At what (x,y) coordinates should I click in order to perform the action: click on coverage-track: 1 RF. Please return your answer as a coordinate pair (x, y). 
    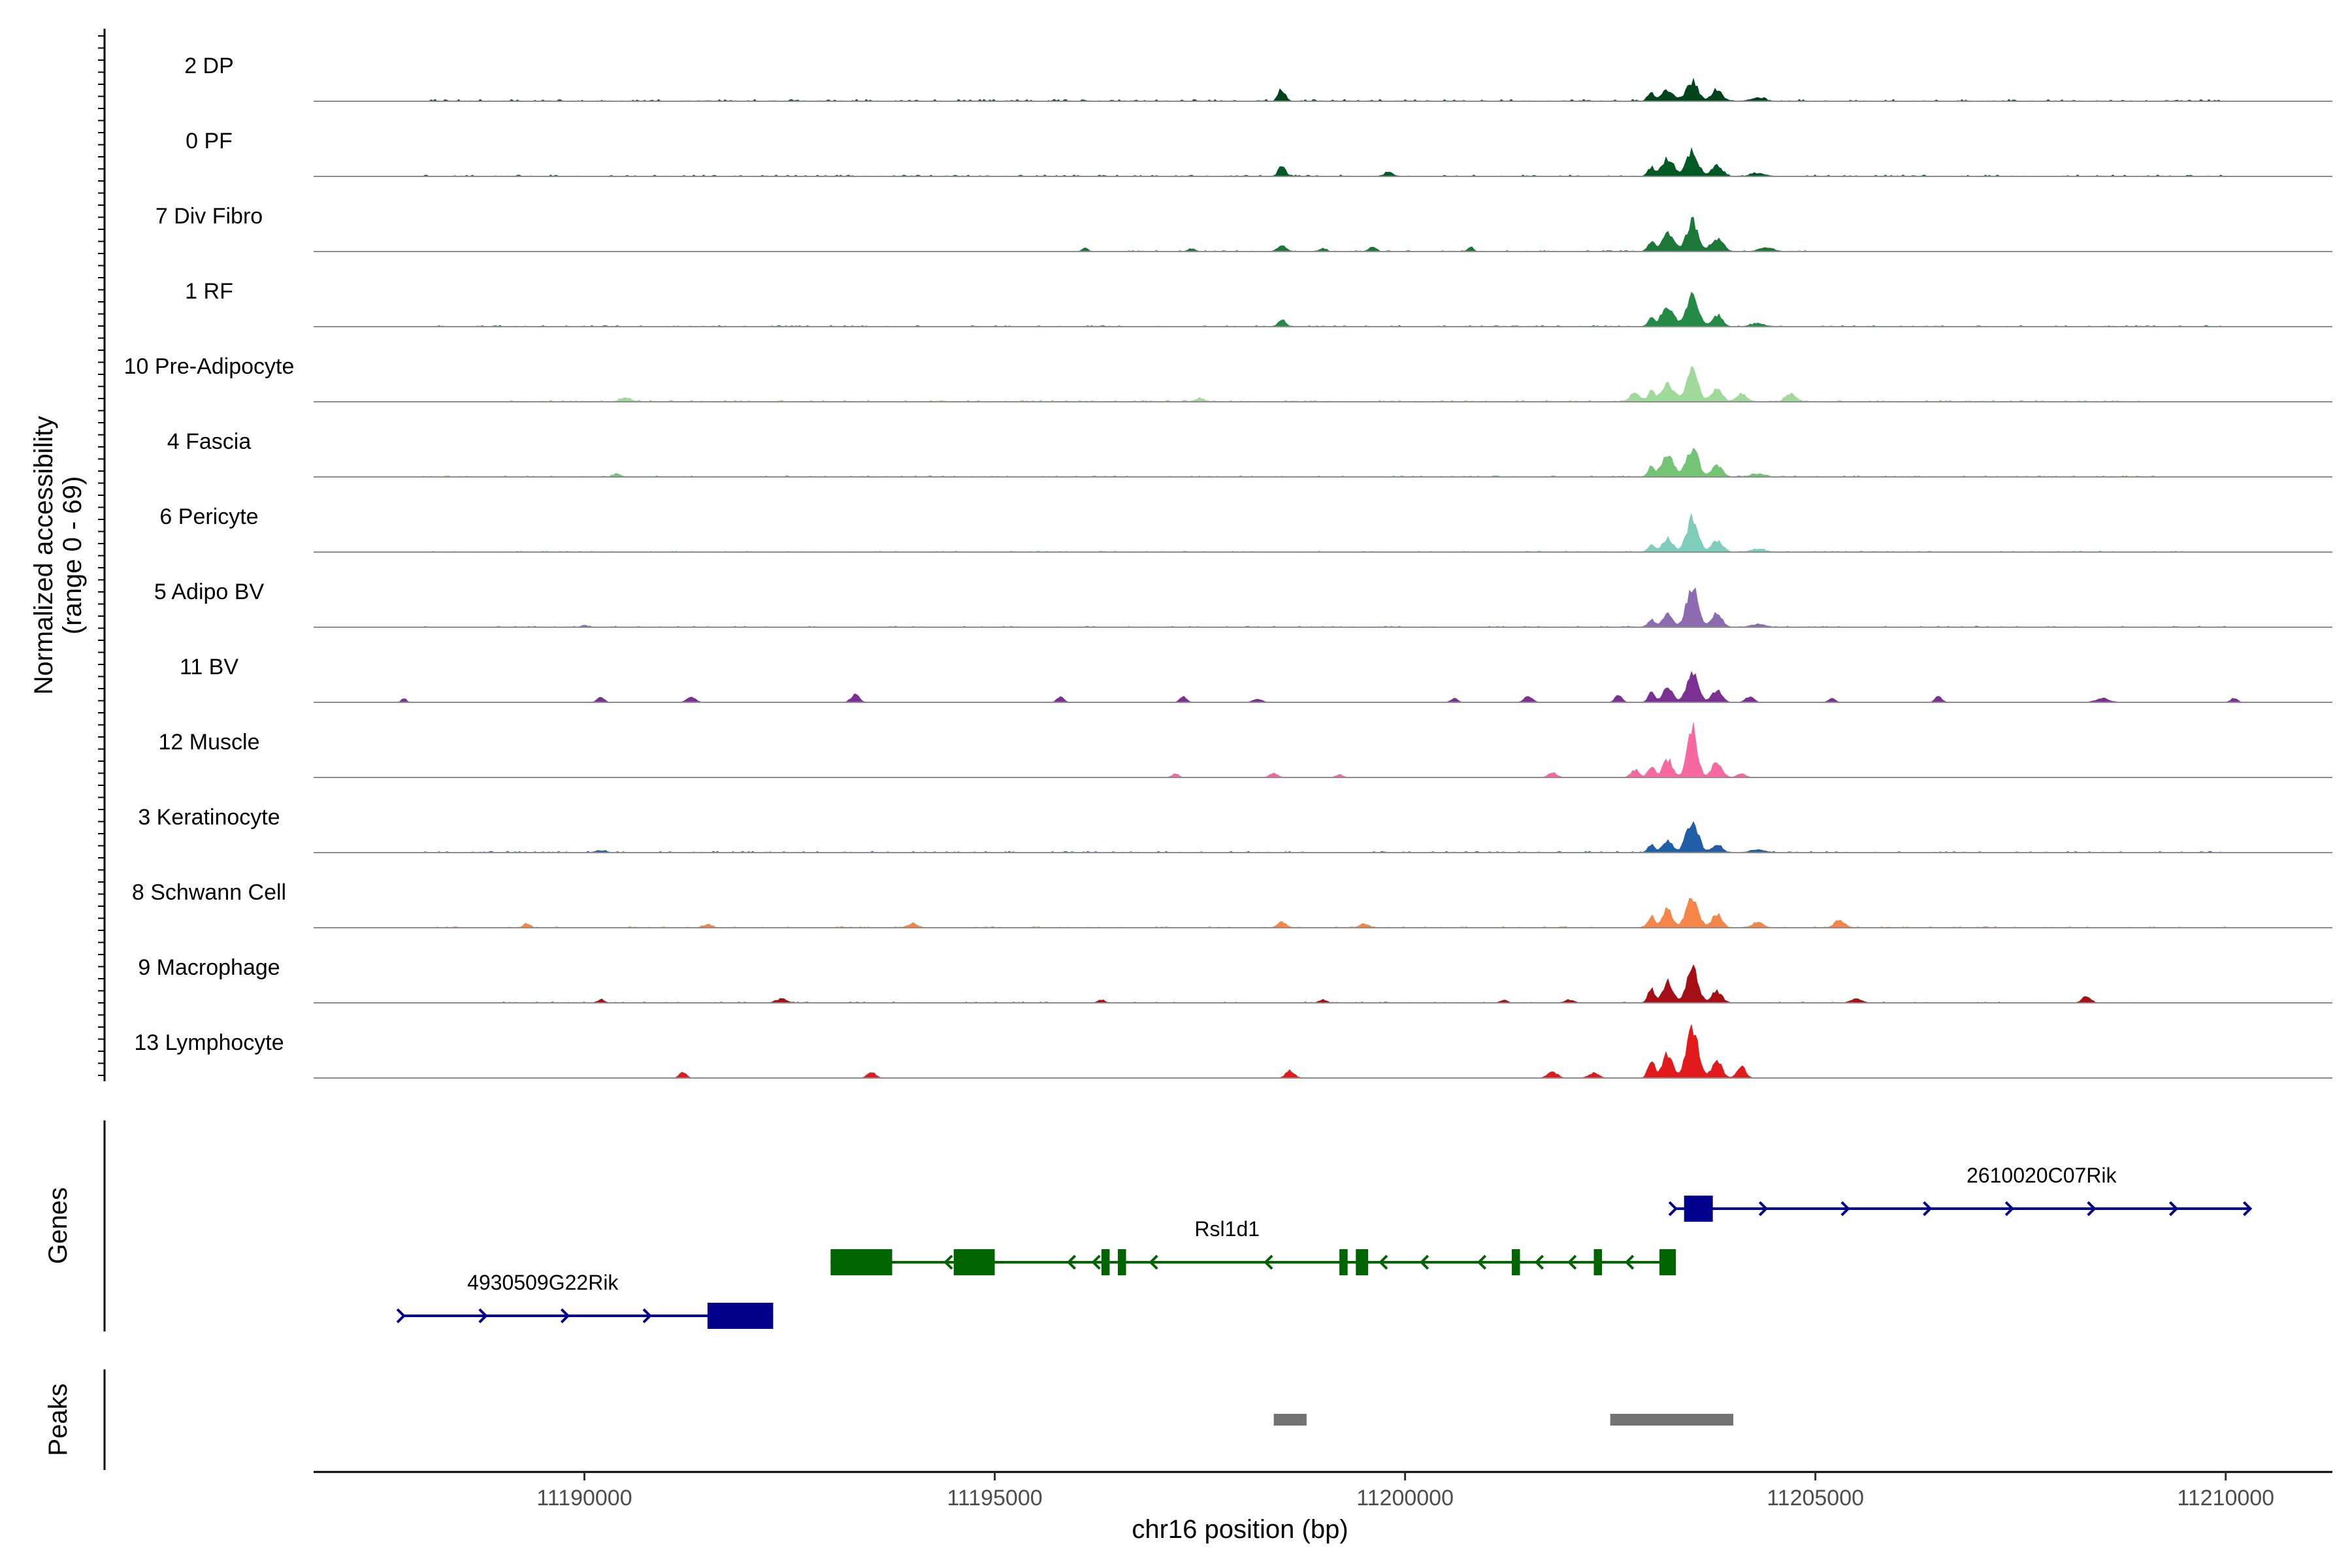
    Looking at the image, I should click on (1258, 303).